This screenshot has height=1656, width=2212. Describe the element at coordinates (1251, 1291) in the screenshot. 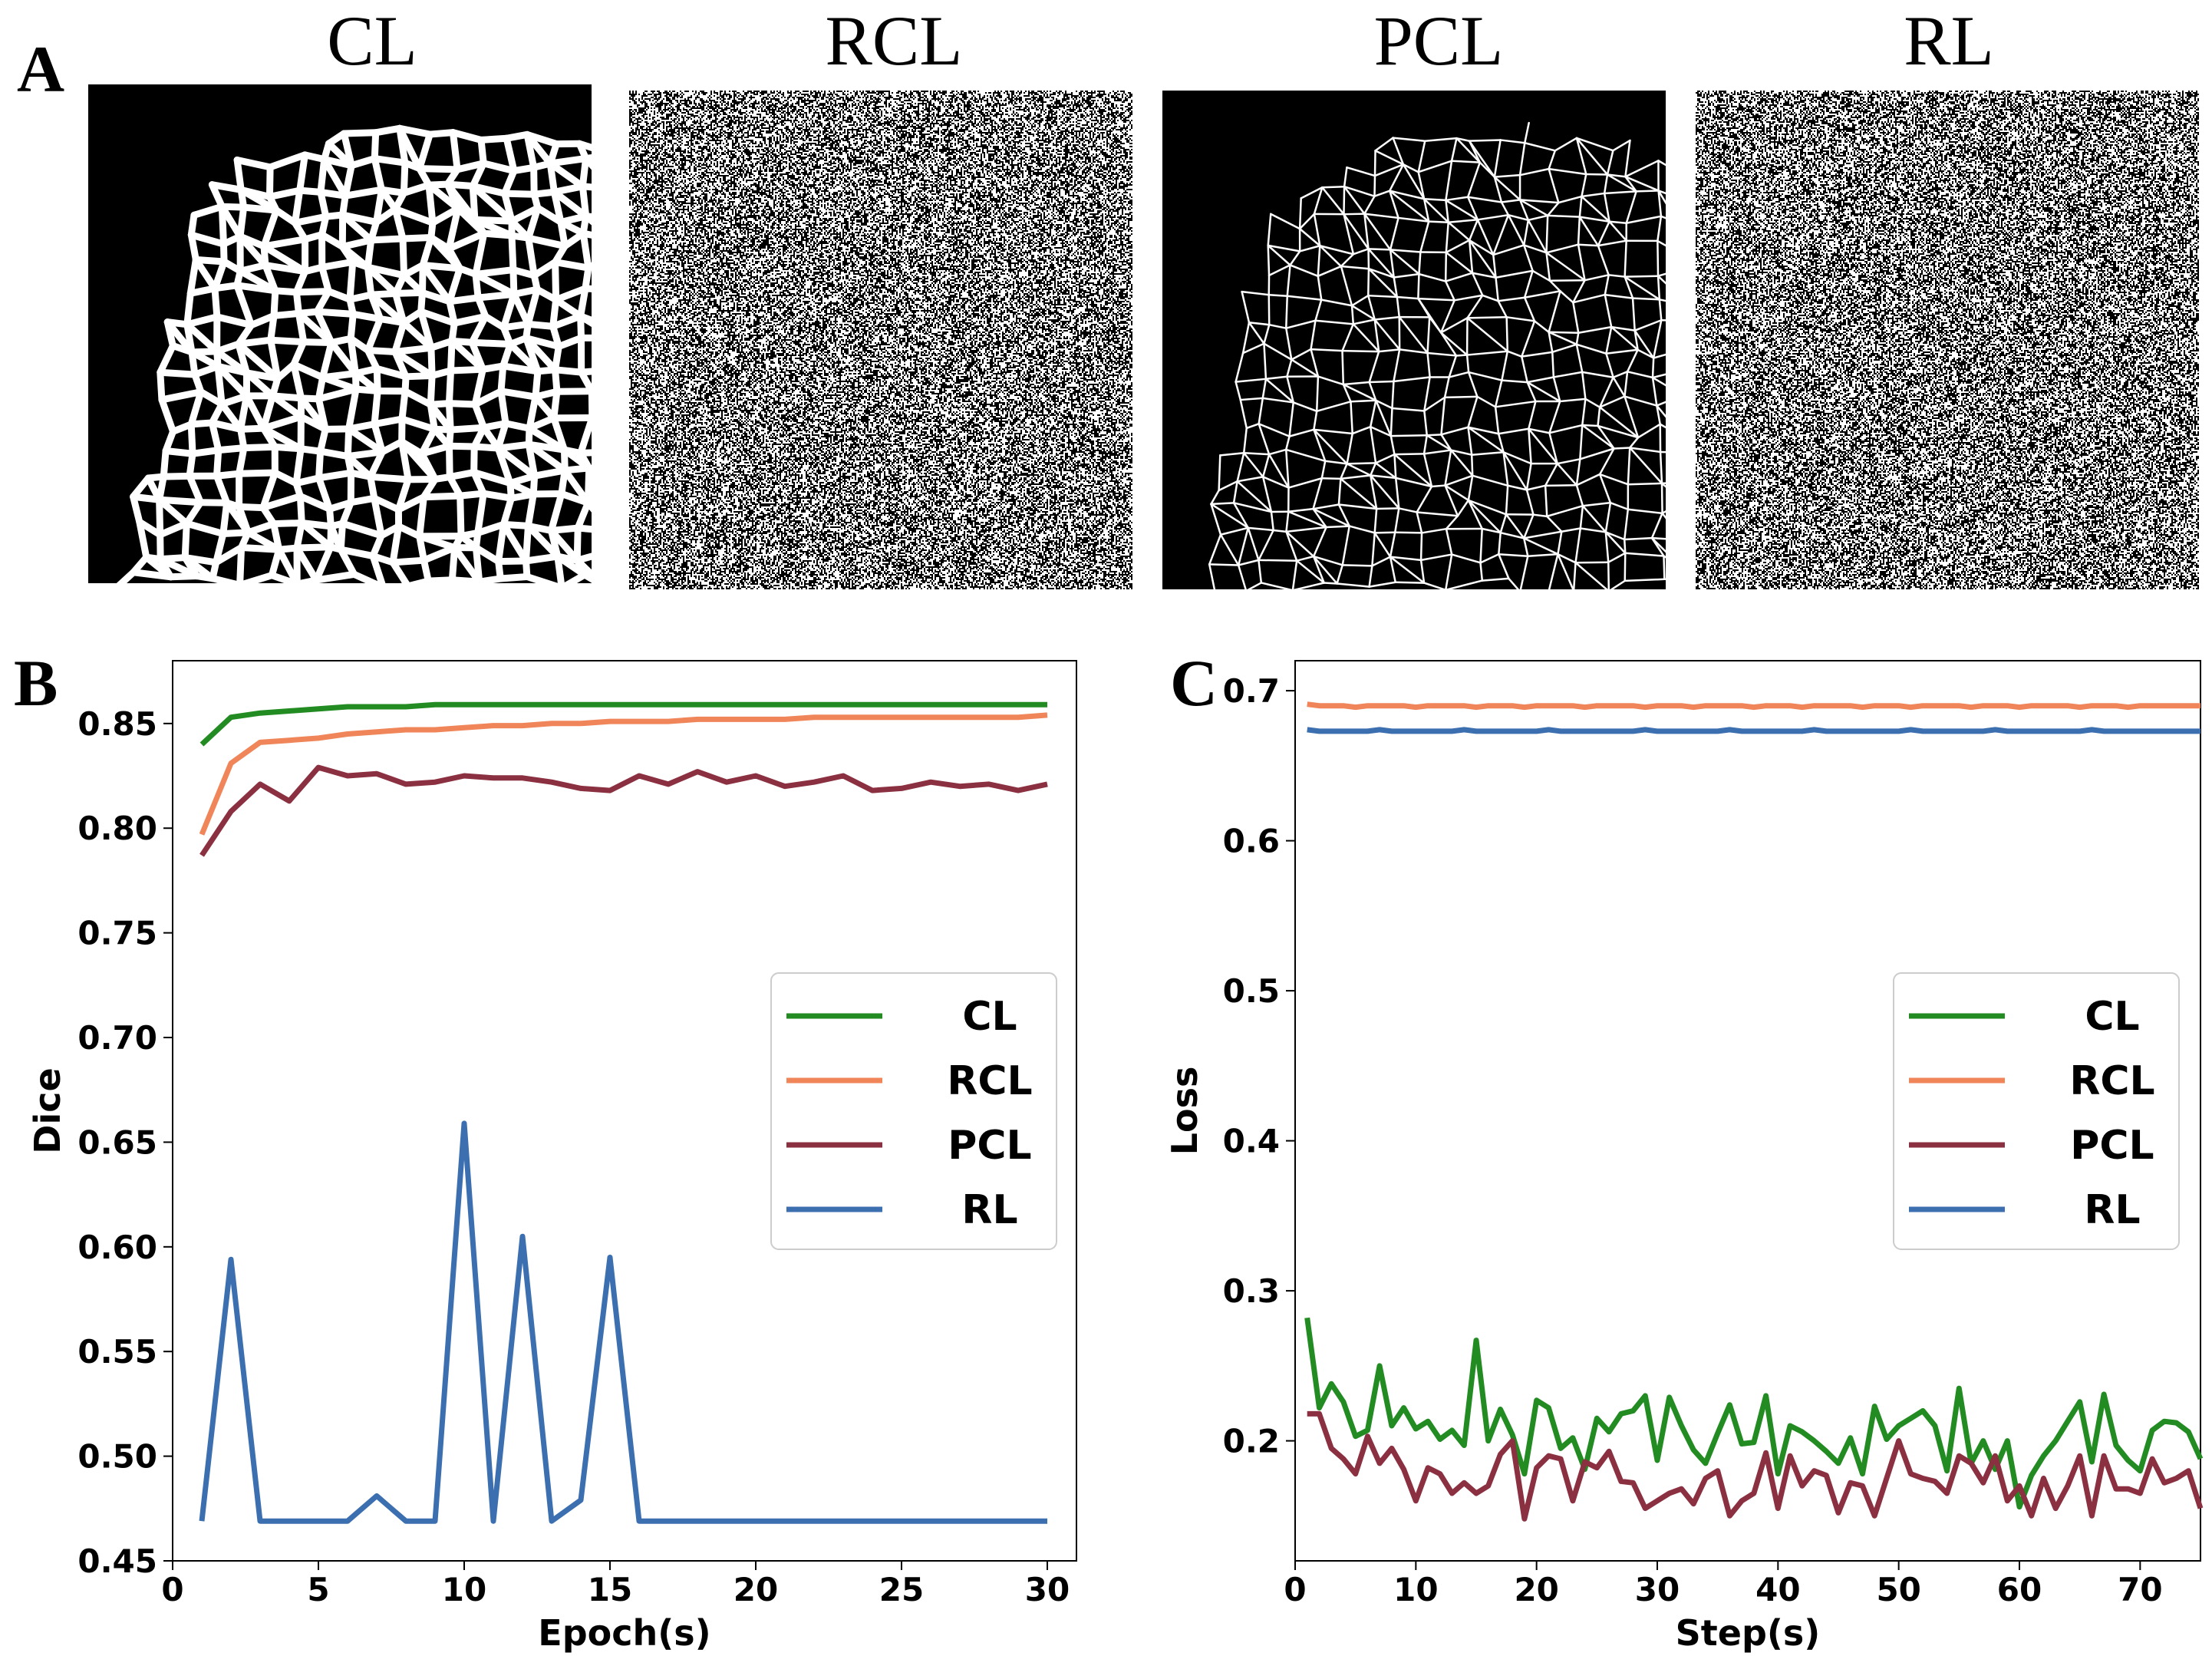

I see `y-tick-label: 0.3` at that location.